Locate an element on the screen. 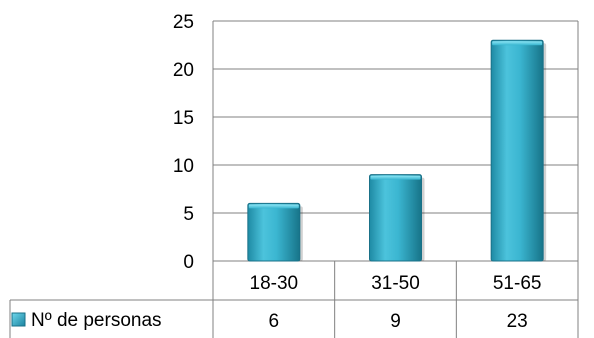  y-tick-label: 0 is located at coordinates (188, 262).